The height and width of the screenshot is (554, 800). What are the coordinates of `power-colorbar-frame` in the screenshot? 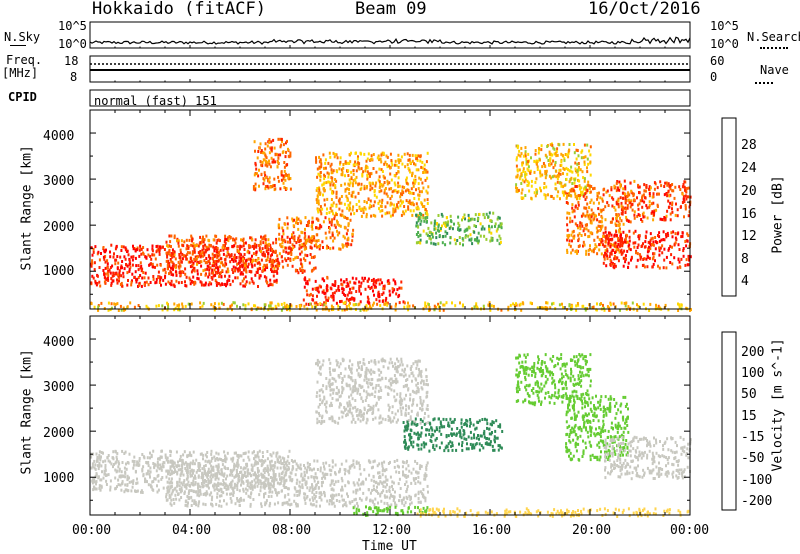 It's located at (729, 207).